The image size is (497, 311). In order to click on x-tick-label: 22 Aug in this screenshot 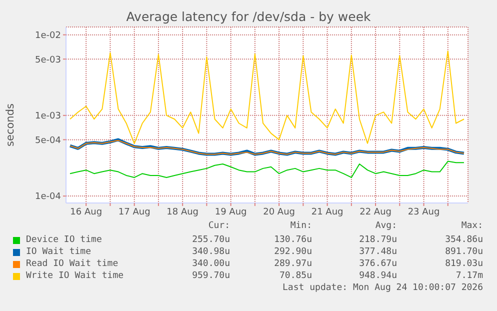, I will do `click(376, 212)`.